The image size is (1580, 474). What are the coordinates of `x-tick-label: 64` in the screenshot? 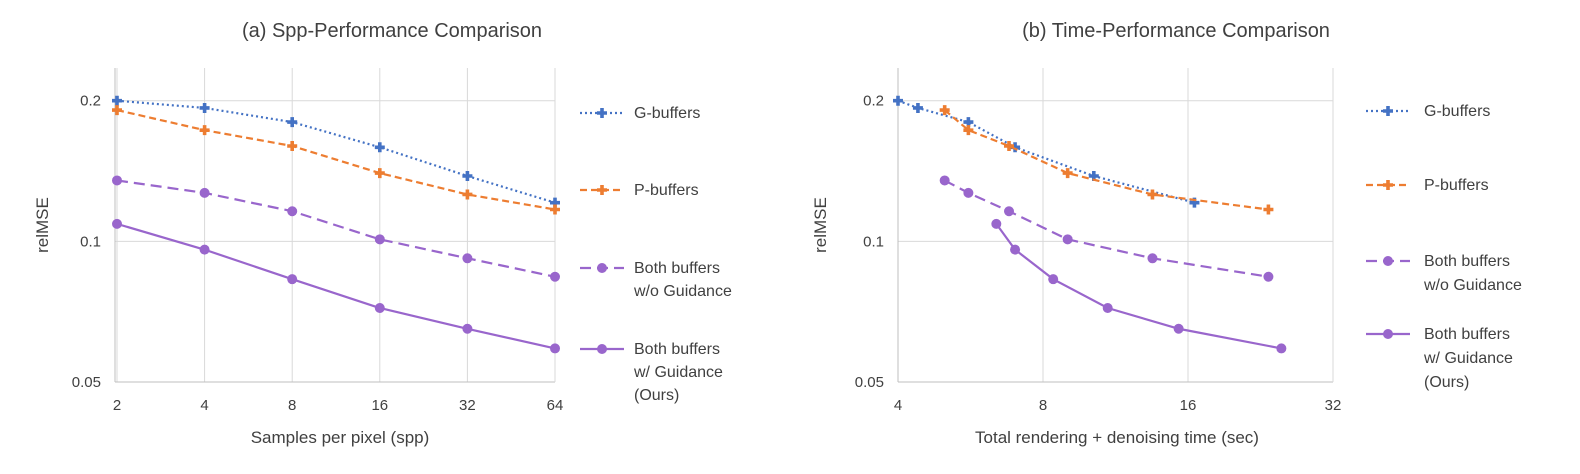 It's located at (555, 405).